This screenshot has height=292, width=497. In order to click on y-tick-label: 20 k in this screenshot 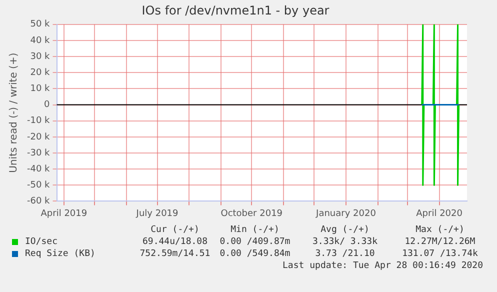, I will do `click(40, 73)`.